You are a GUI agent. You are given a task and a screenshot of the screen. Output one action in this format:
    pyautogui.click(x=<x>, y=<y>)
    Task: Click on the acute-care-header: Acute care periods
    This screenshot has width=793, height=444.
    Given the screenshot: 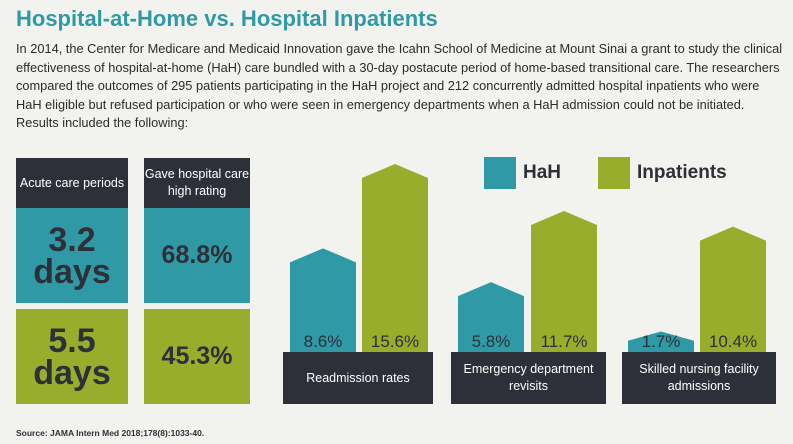 What is the action you would take?
    pyautogui.click(x=72, y=183)
    